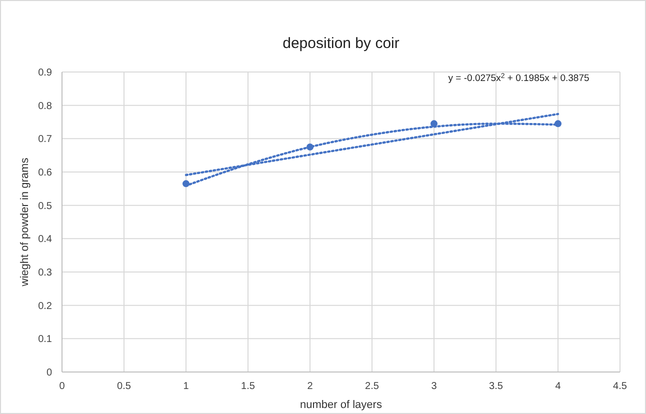 This screenshot has width=646, height=414. Describe the element at coordinates (310, 386) in the screenshot. I see `x-tick-label: 2` at that location.